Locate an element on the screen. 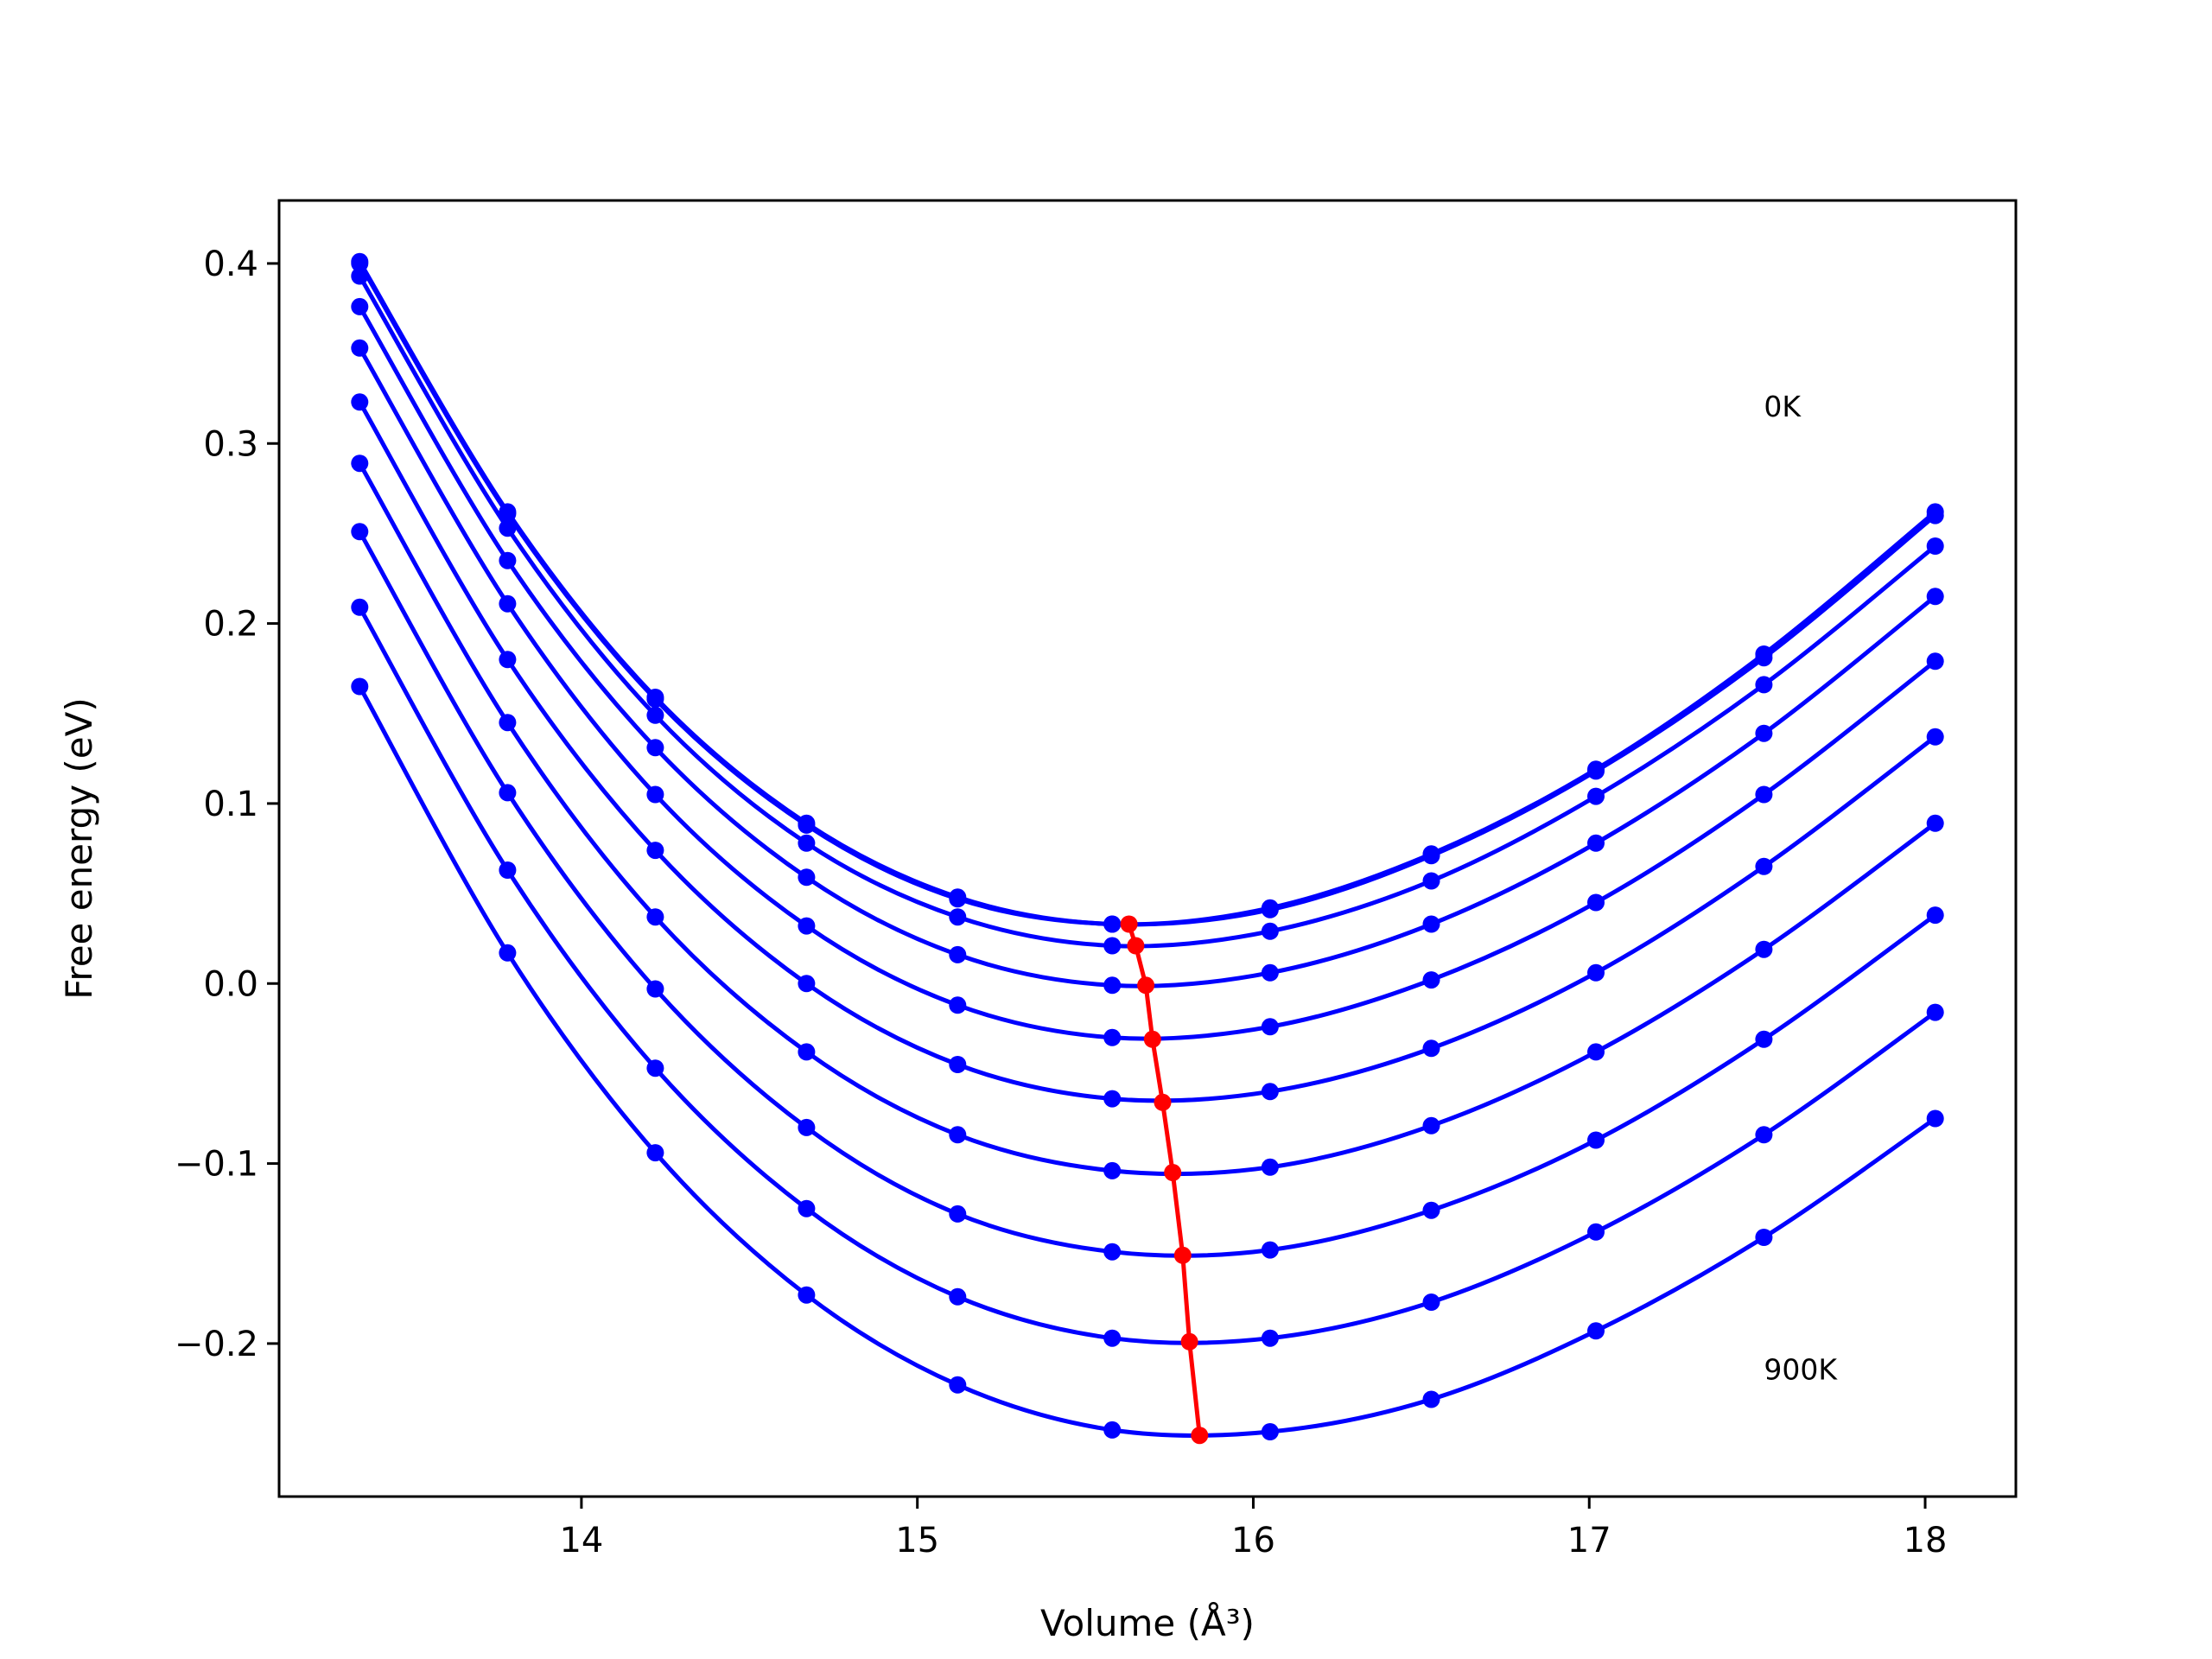  minima-layer is located at coordinates (1164, 1180).